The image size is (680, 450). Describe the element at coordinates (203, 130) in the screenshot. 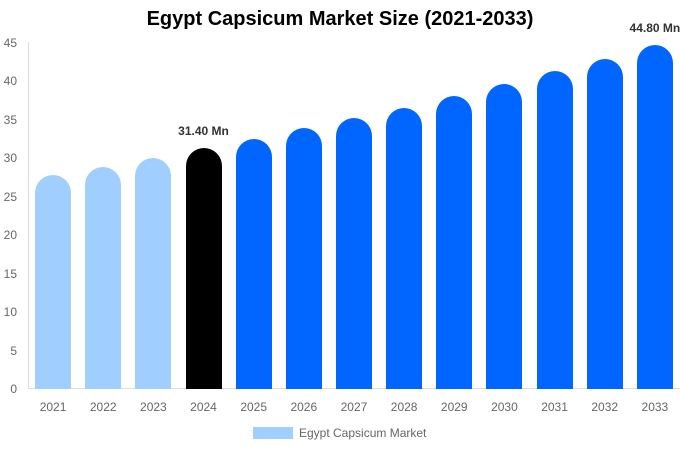

I see `data-label-2024: 31.40 Mn` at that location.